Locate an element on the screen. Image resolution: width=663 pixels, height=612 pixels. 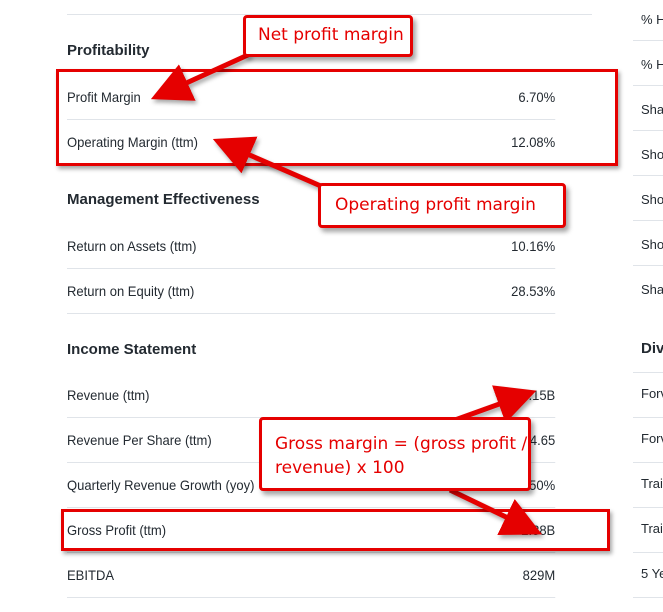
row-label: Operating Margin (ttm) is located at coordinates (132, 142).